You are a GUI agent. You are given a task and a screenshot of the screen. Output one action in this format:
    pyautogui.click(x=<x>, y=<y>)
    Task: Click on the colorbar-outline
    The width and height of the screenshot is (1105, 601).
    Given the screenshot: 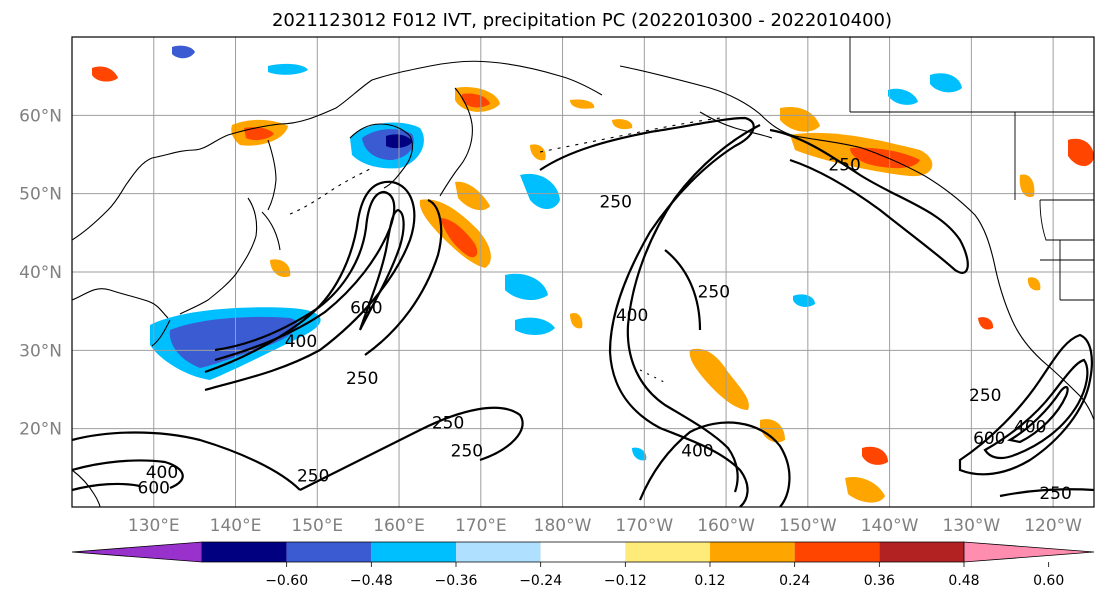 What is the action you would take?
    pyautogui.click(x=583, y=552)
    